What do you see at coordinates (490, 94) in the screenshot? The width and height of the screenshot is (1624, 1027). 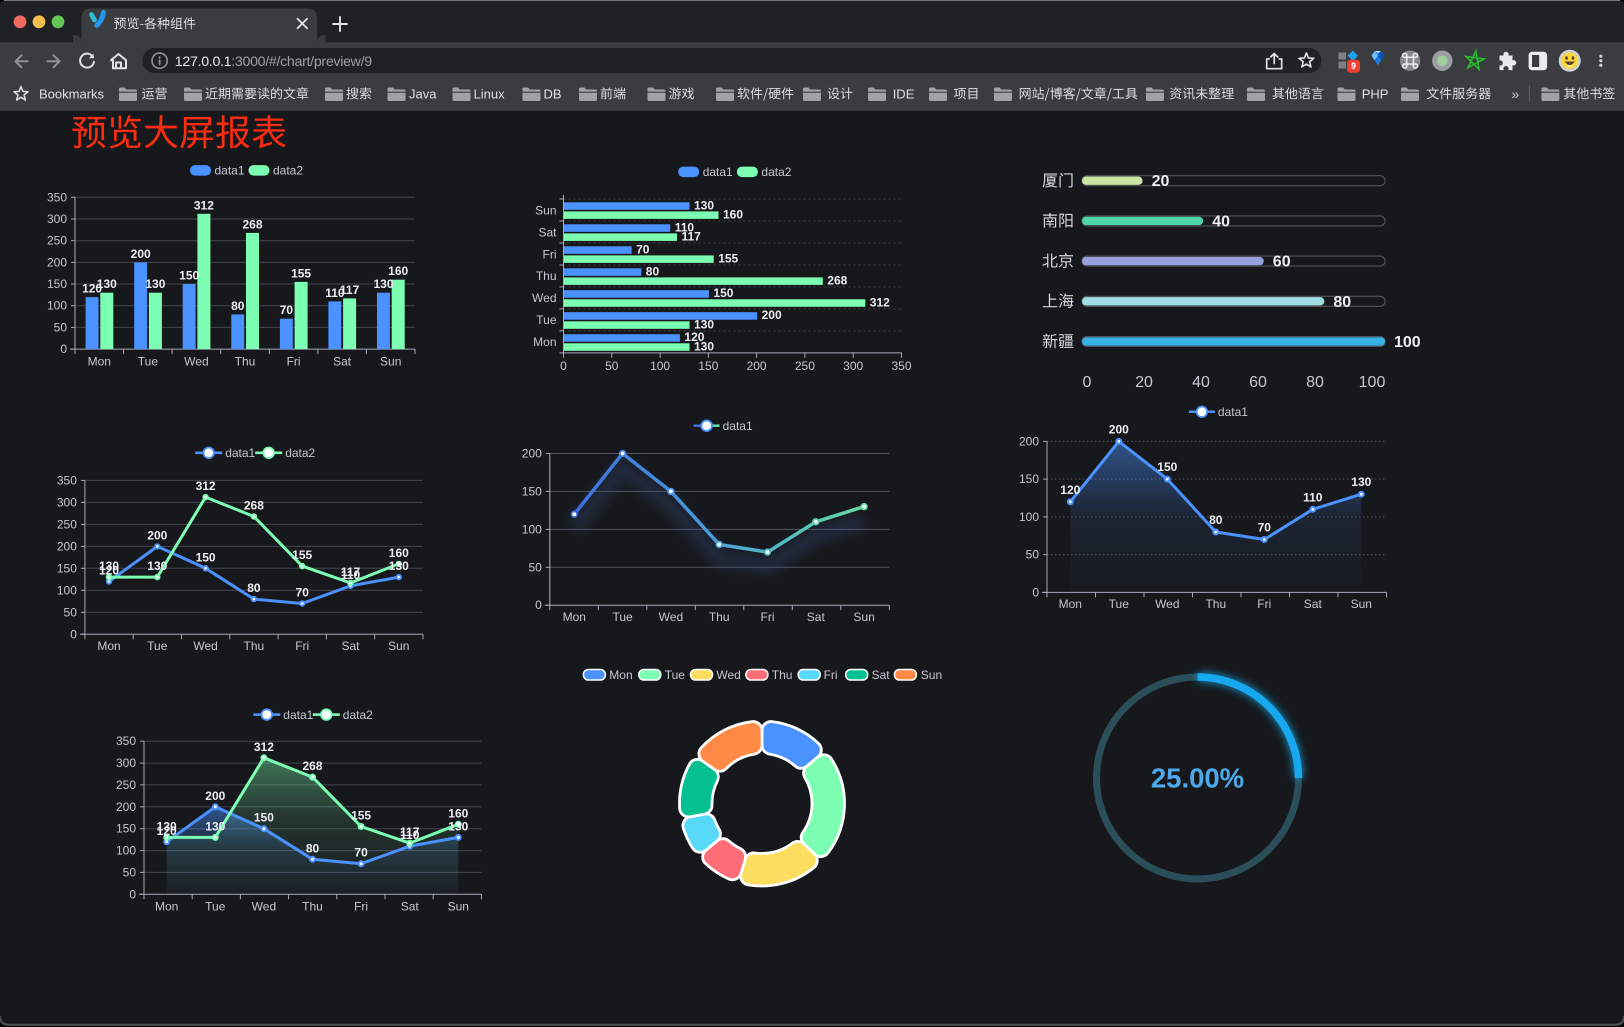 I see `svg-text: Linux` at bounding box center [490, 94].